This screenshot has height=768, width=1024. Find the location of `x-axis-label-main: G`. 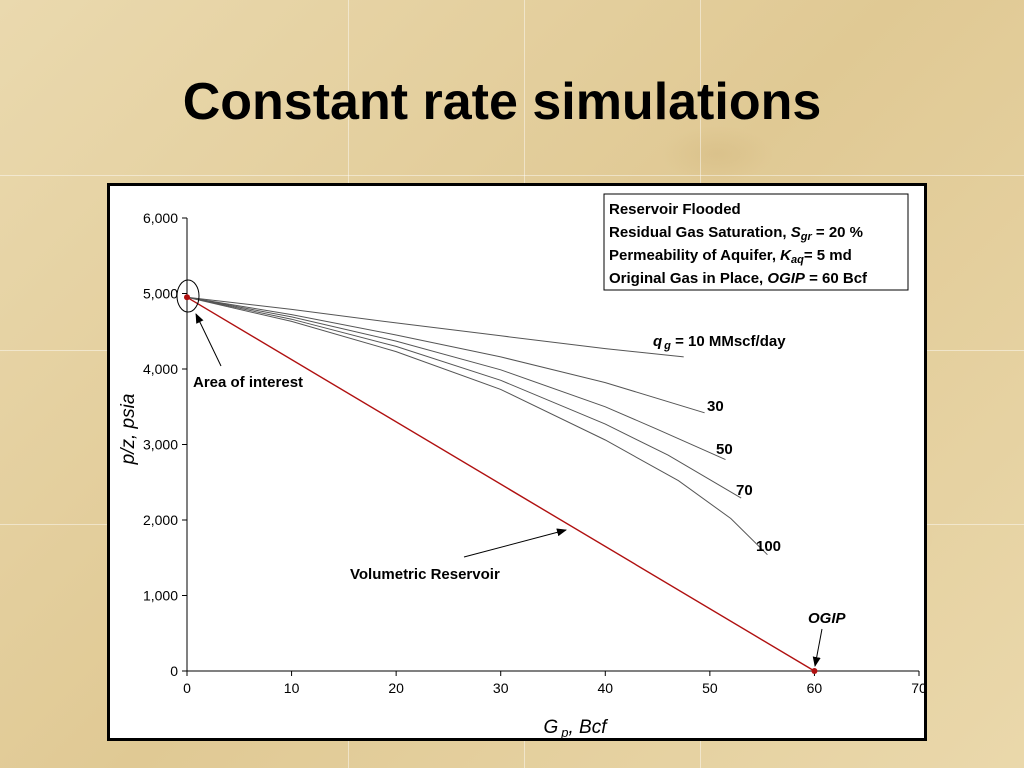

x-axis-label-main: G is located at coordinates (550, 727).